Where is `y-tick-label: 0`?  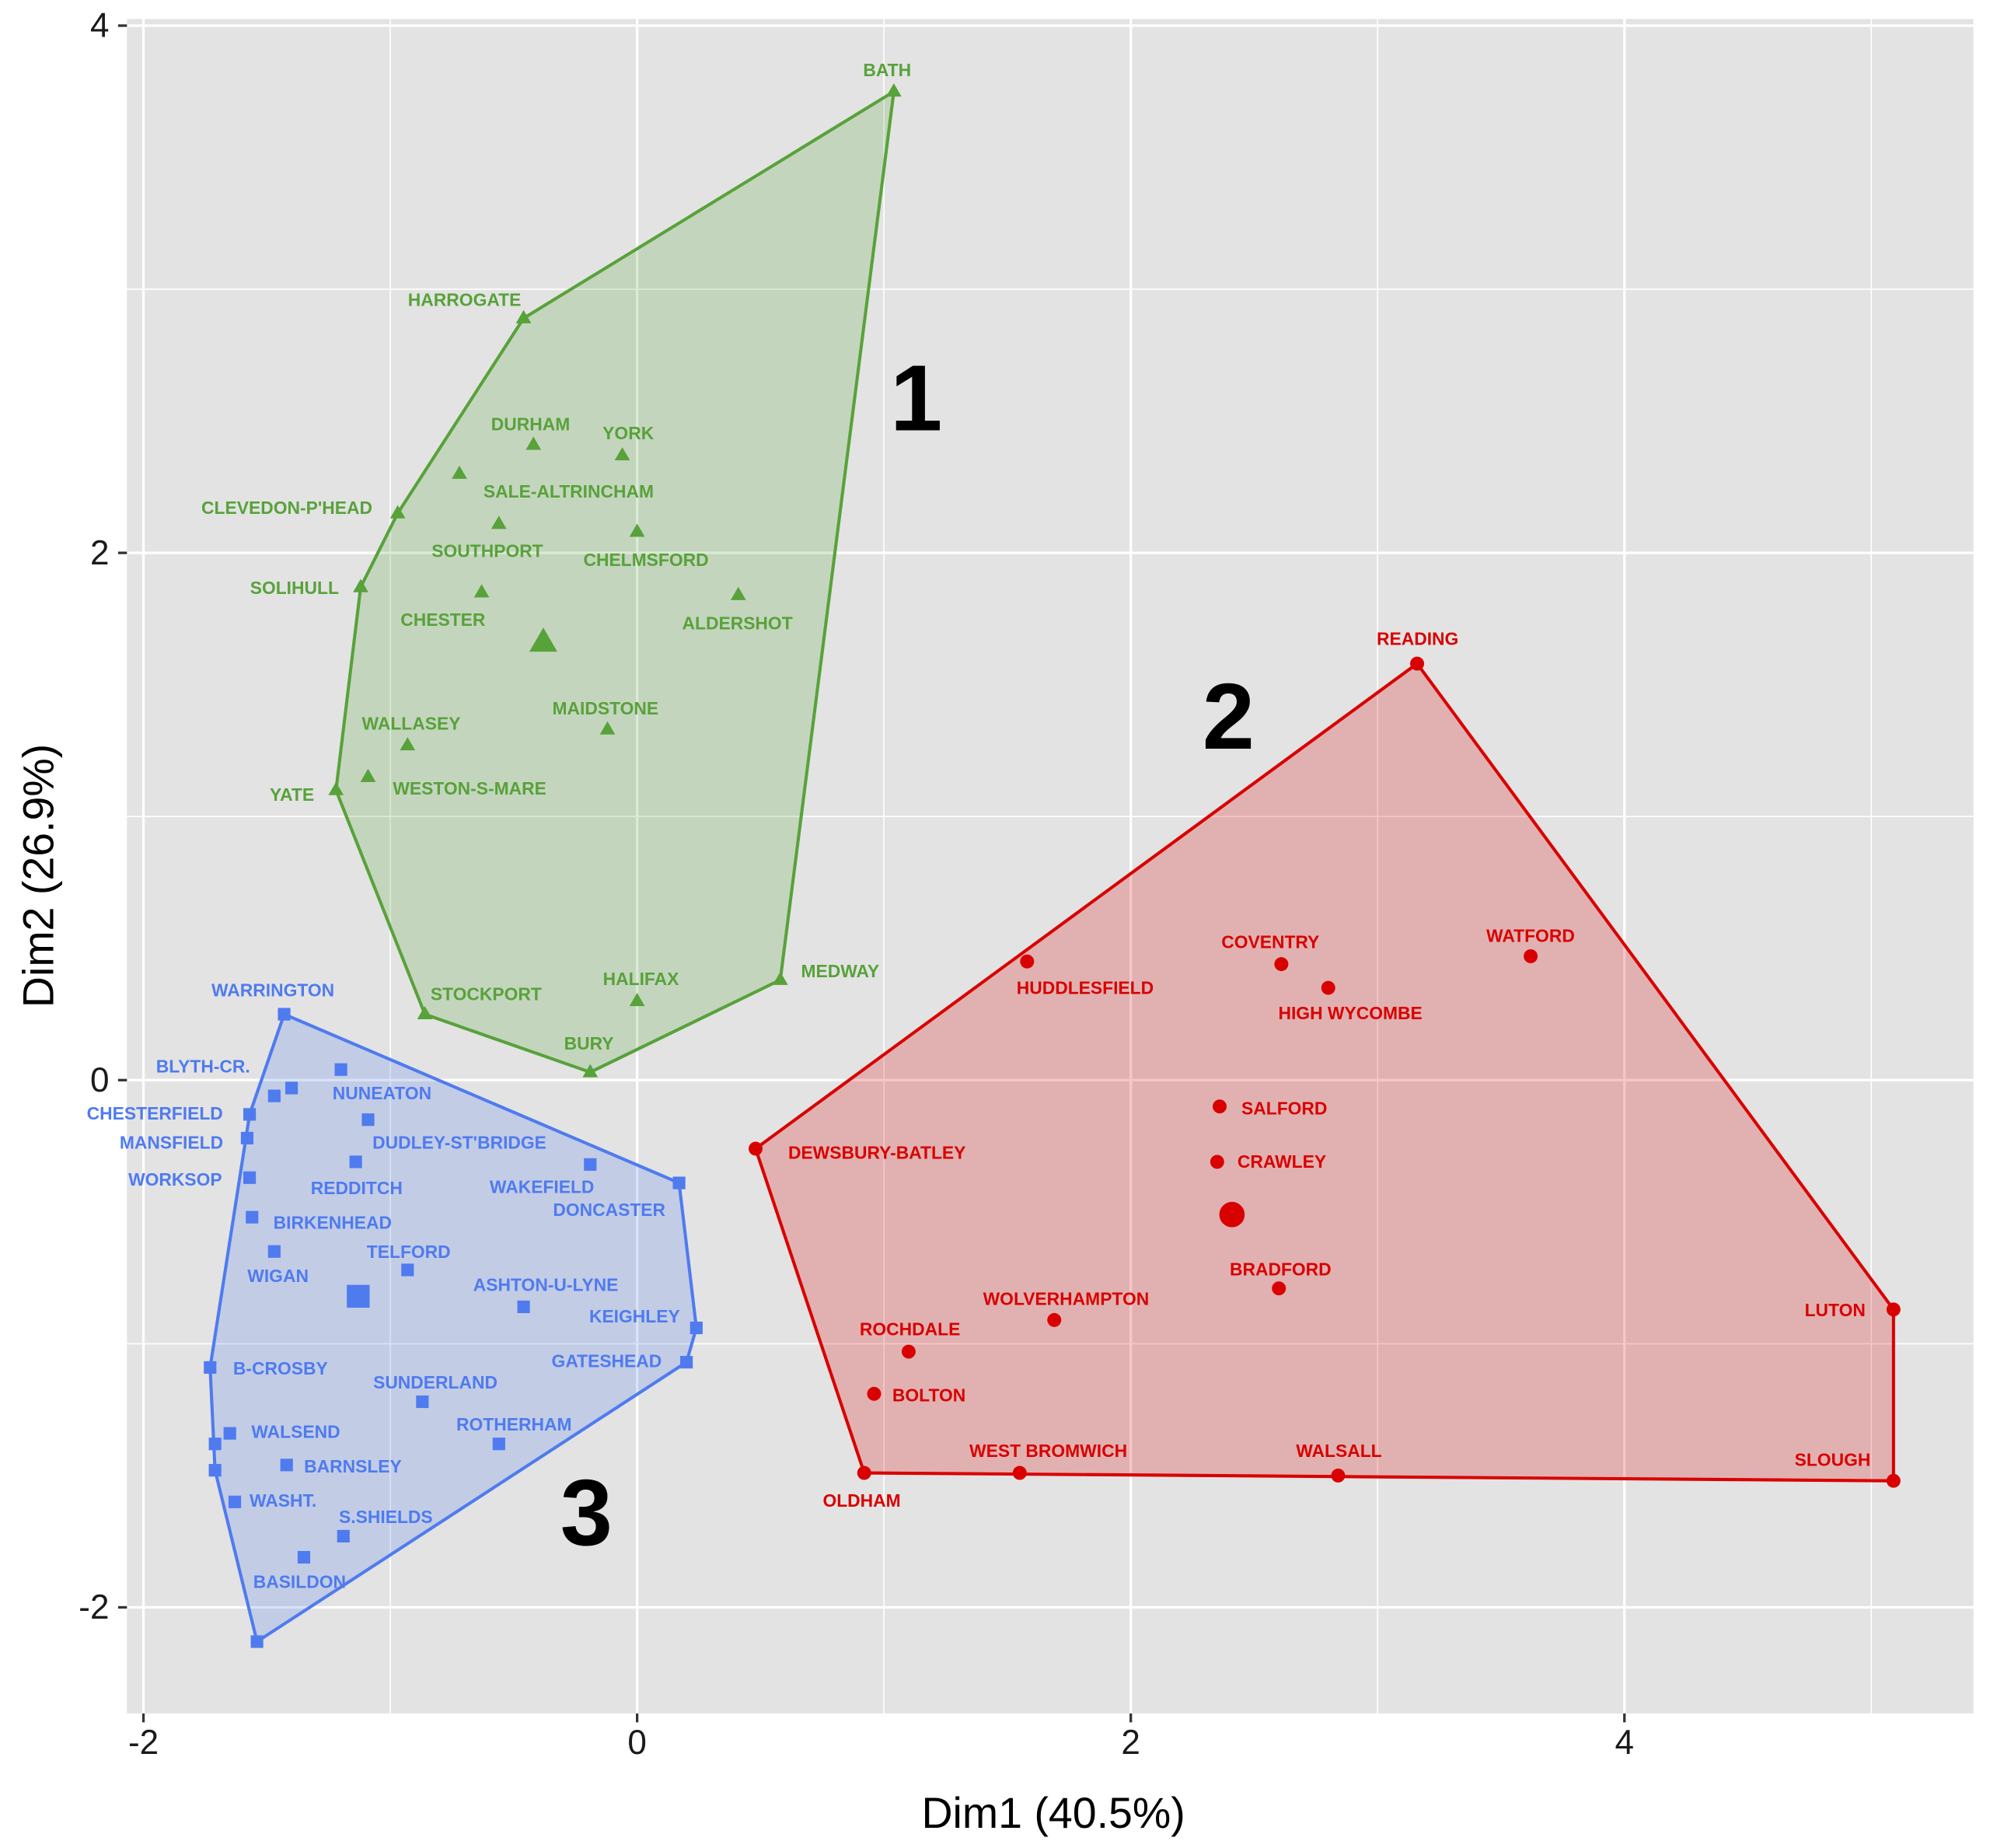
y-tick-label: 0 is located at coordinates (100, 1080).